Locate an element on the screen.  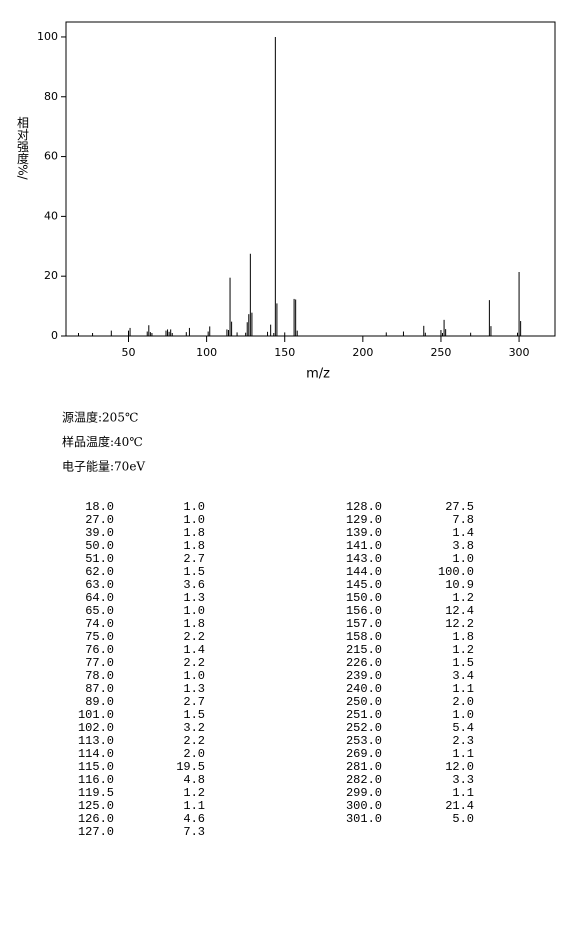
mz-cell: 76.0 is located at coordinates (99, 650).